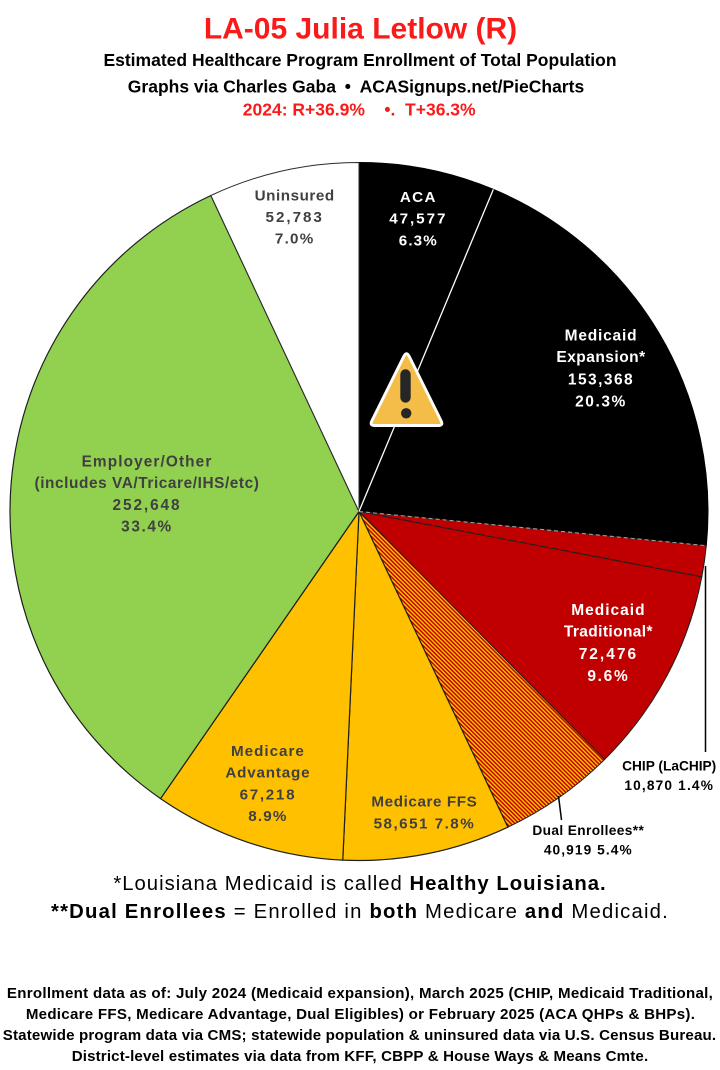  Describe the element at coordinates (359, 110) in the screenshot. I see `svg-text: 2024: R+36.9% •. T+36.3%` at that location.